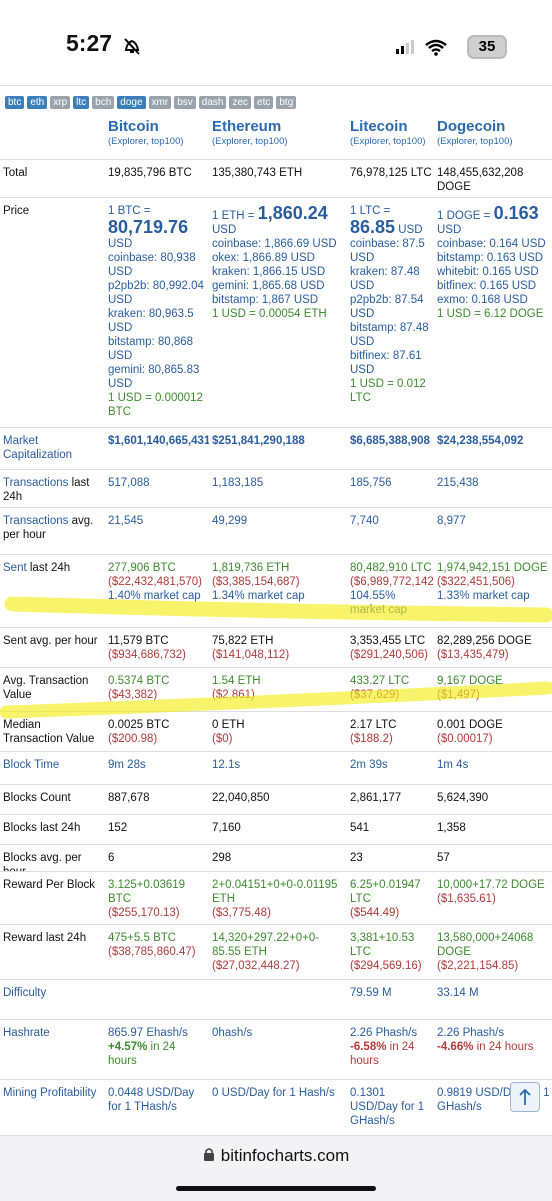 This screenshot has height=1201, width=552. Describe the element at coordinates (268, 286) in the screenshot. I see `cell-text: gemini: 1,865.68 USD` at that location.